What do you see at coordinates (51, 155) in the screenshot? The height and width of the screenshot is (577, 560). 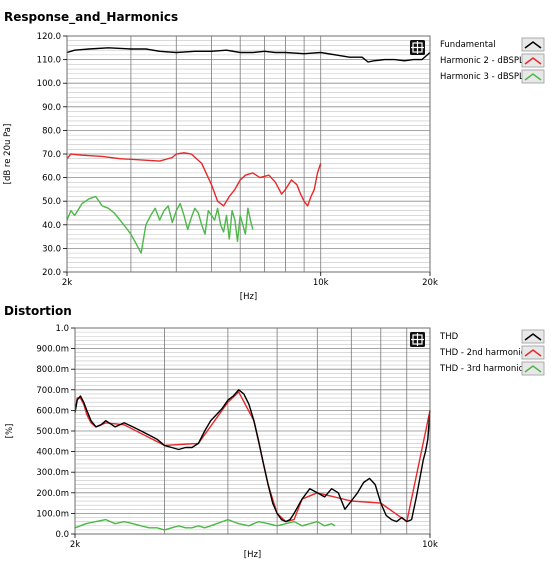 I see `y-tick-label: 70.0` at bounding box center [51, 155].